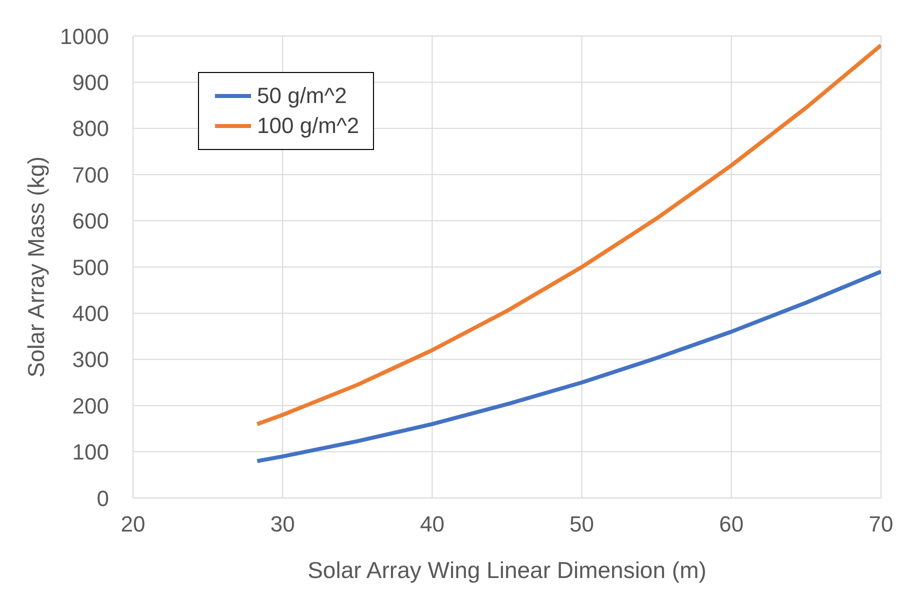 Image resolution: width=911 pixels, height=607 pixels. I want to click on x-tick-label: 50, so click(582, 524).